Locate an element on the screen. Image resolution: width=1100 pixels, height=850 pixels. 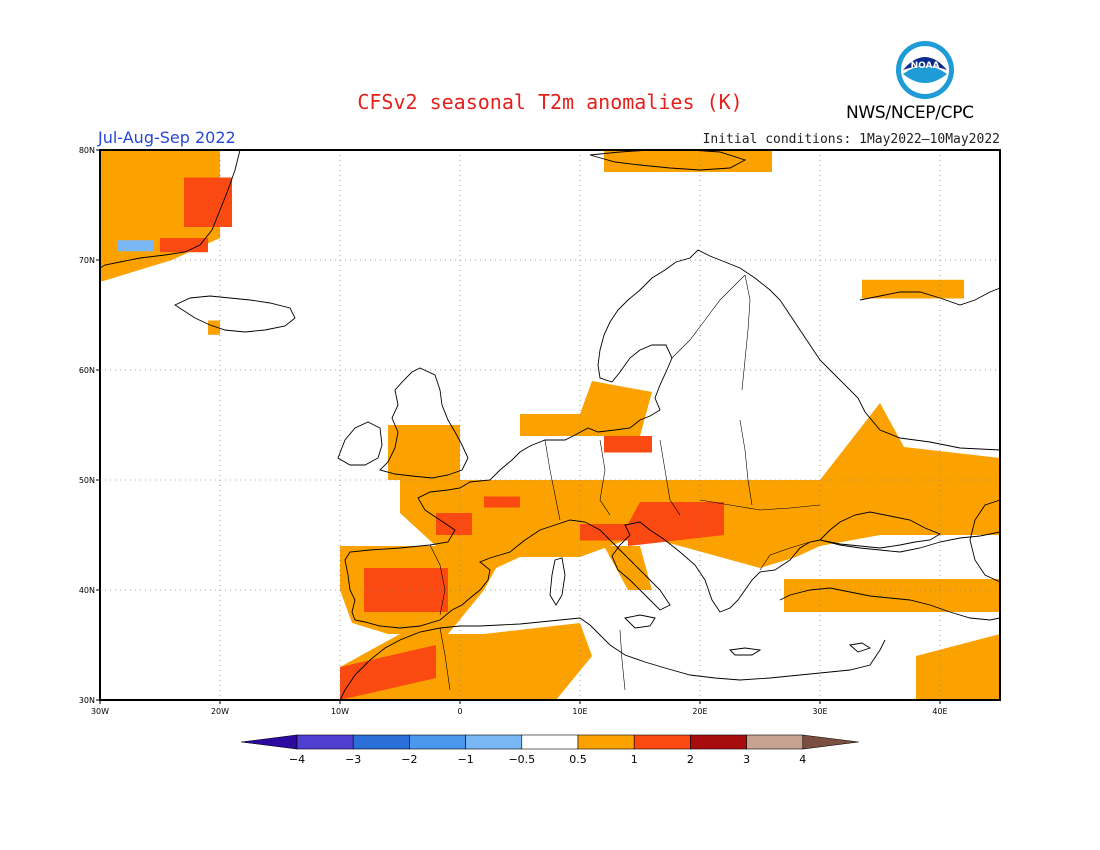
noaa-logo: NOAA is located at coordinates (925, 70).